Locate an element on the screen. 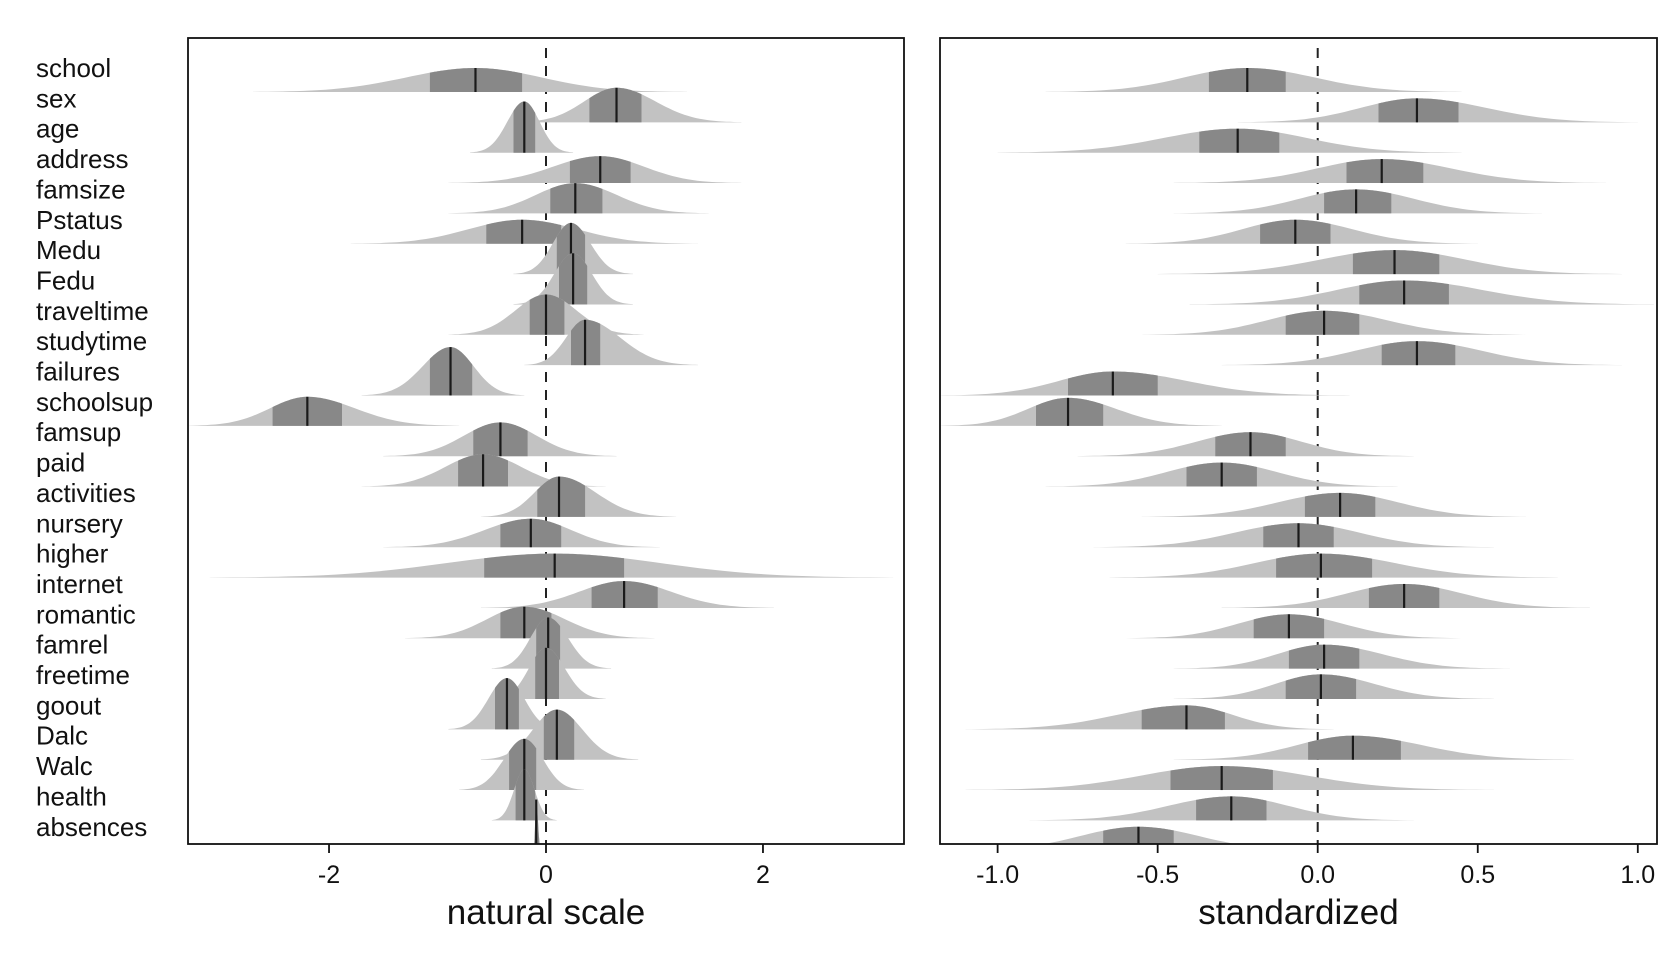  x-tick-label: 0.0 is located at coordinates (1317, 875).